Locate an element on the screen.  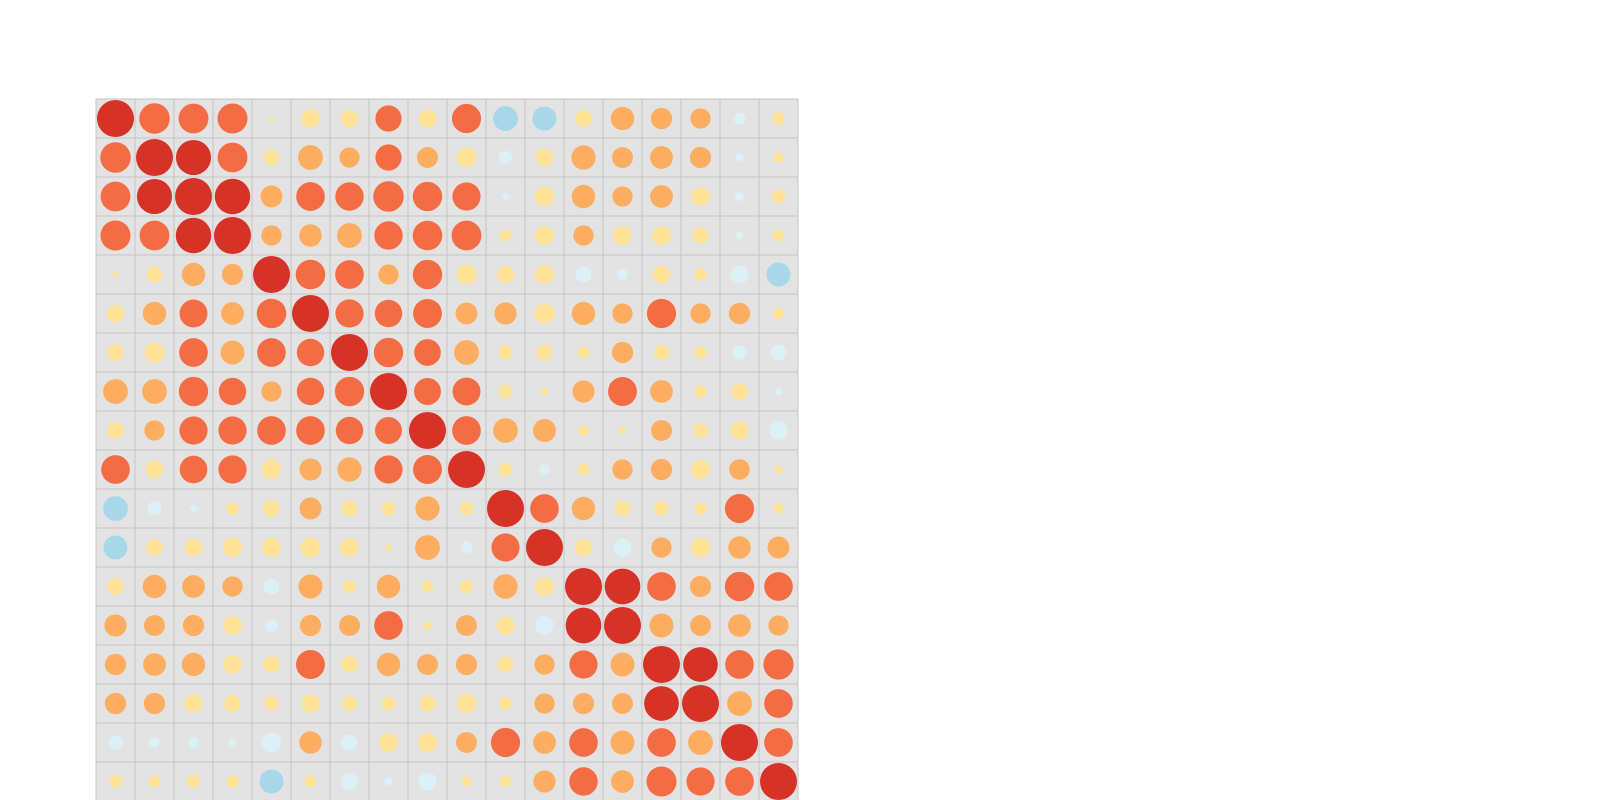
correlation-point-r11-c1 is located at coordinates (115, 508).